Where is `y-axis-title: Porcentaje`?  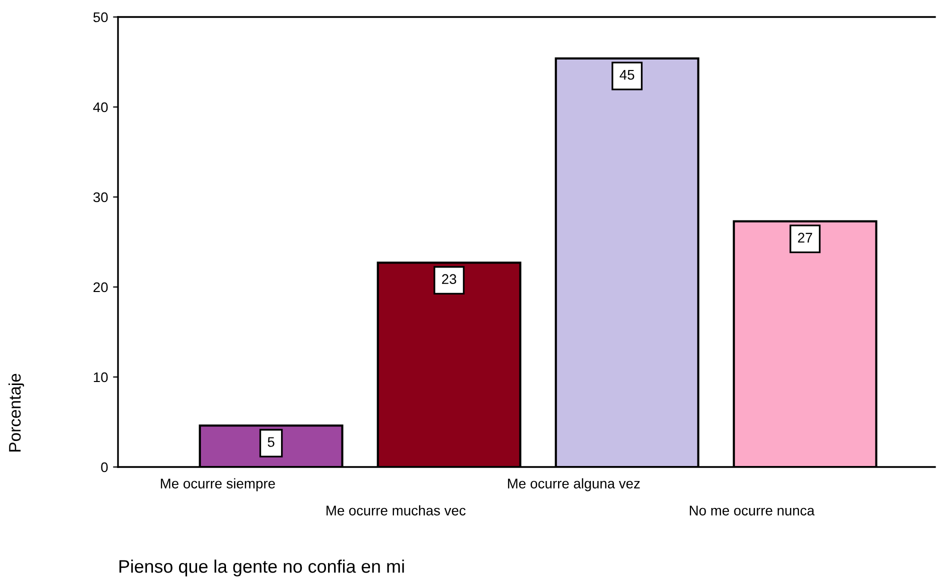 y-axis-title: Porcentaje is located at coordinates (16, 413).